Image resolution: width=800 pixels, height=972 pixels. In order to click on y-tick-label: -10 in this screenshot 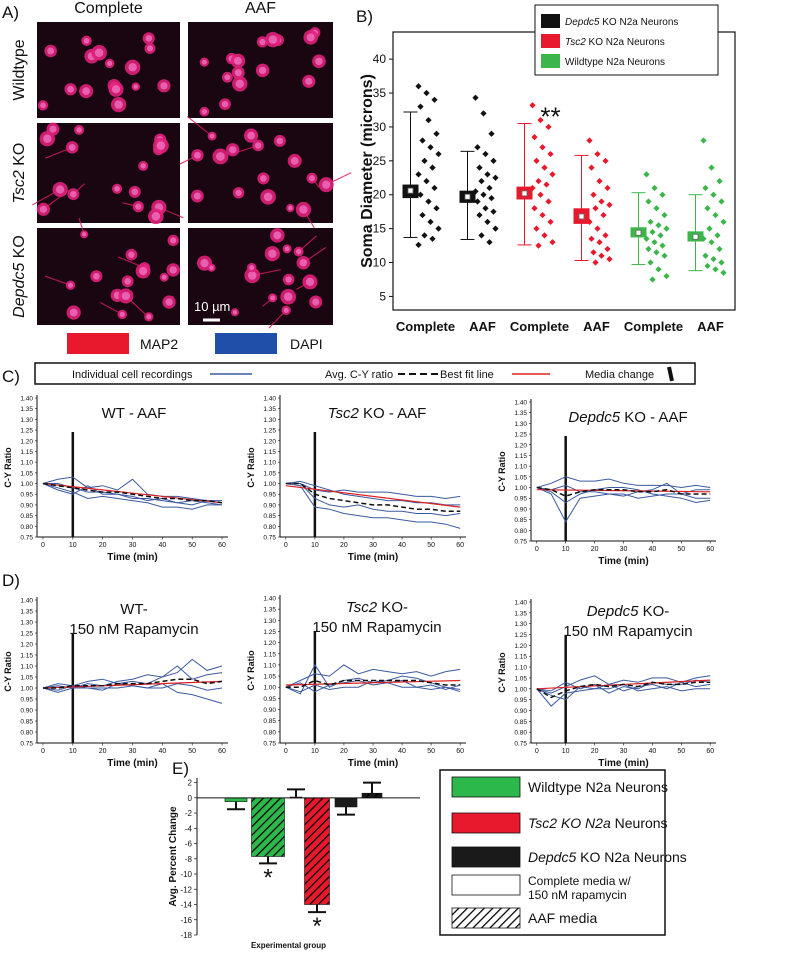, I will do `click(186, 874)`.